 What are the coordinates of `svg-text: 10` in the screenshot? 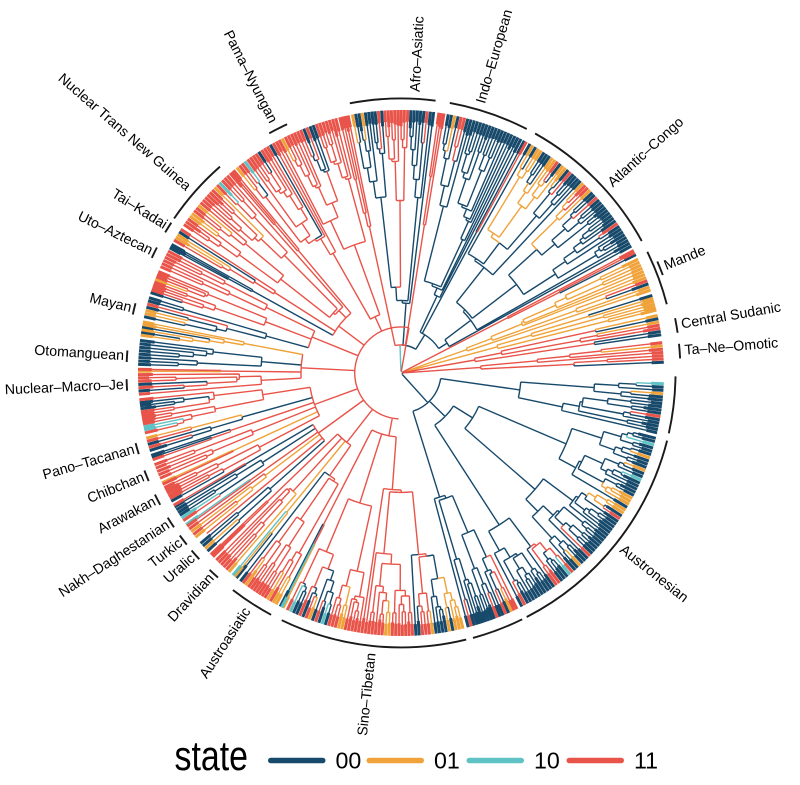 It's located at (547, 760).